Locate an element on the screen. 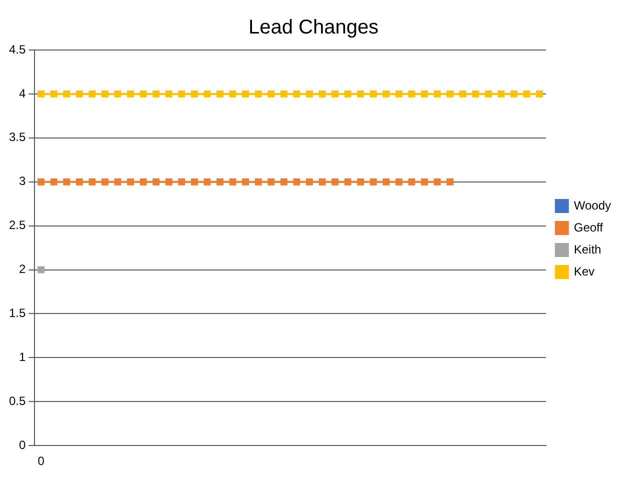 The height and width of the screenshot is (480, 641). y-tick-label: 0 is located at coordinates (22, 445).